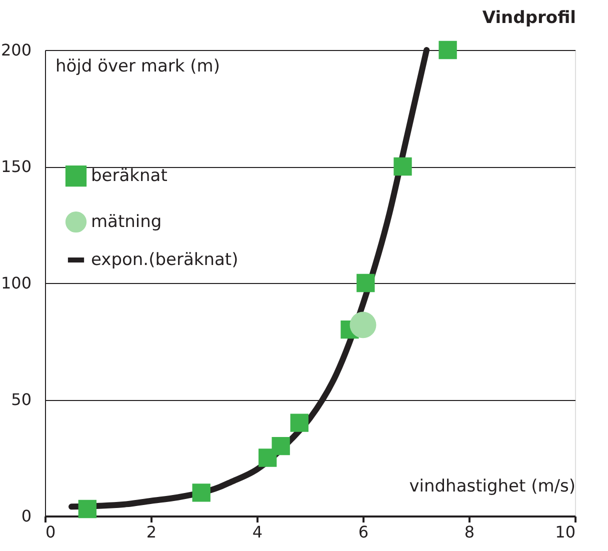 Image resolution: width=608 pixels, height=551 pixels. What do you see at coordinates (529, 18) in the screenshot?
I see `chart-title: Vindprofil` at bounding box center [529, 18].